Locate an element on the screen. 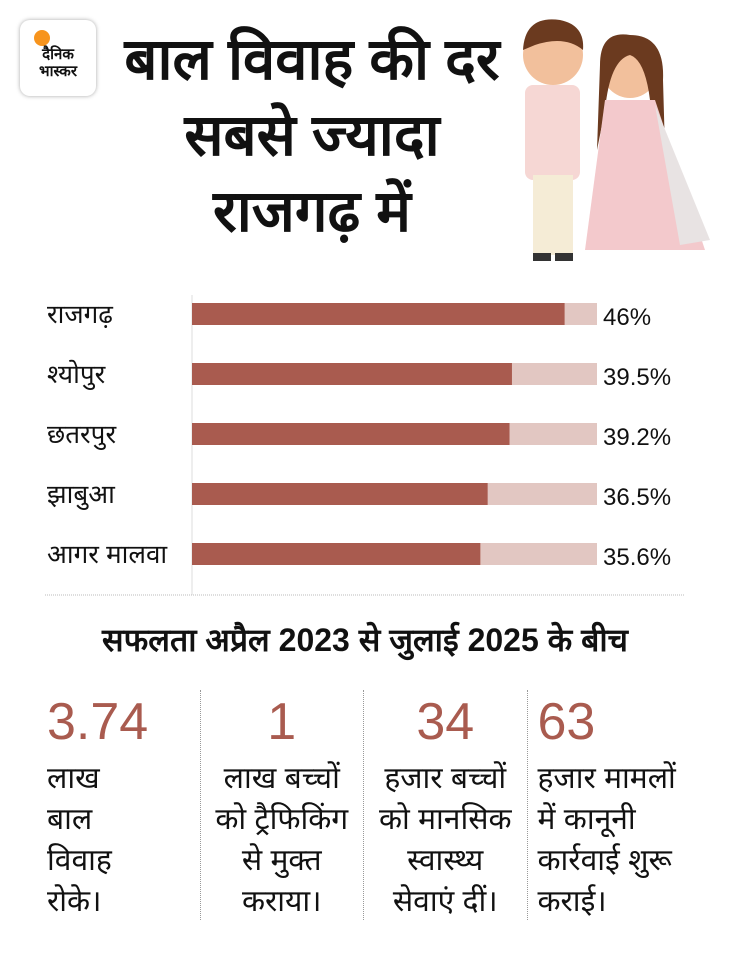  dainik-bhaskar-logo: दैनिक भास्कर is located at coordinates (58, 58).